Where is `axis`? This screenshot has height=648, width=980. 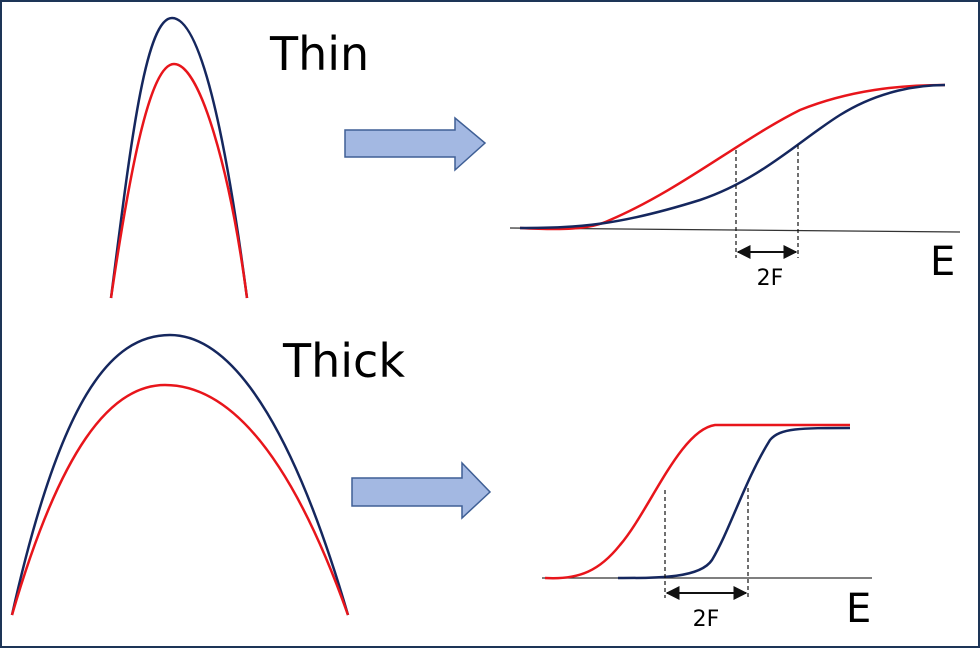 axis is located at coordinates (735, 230).